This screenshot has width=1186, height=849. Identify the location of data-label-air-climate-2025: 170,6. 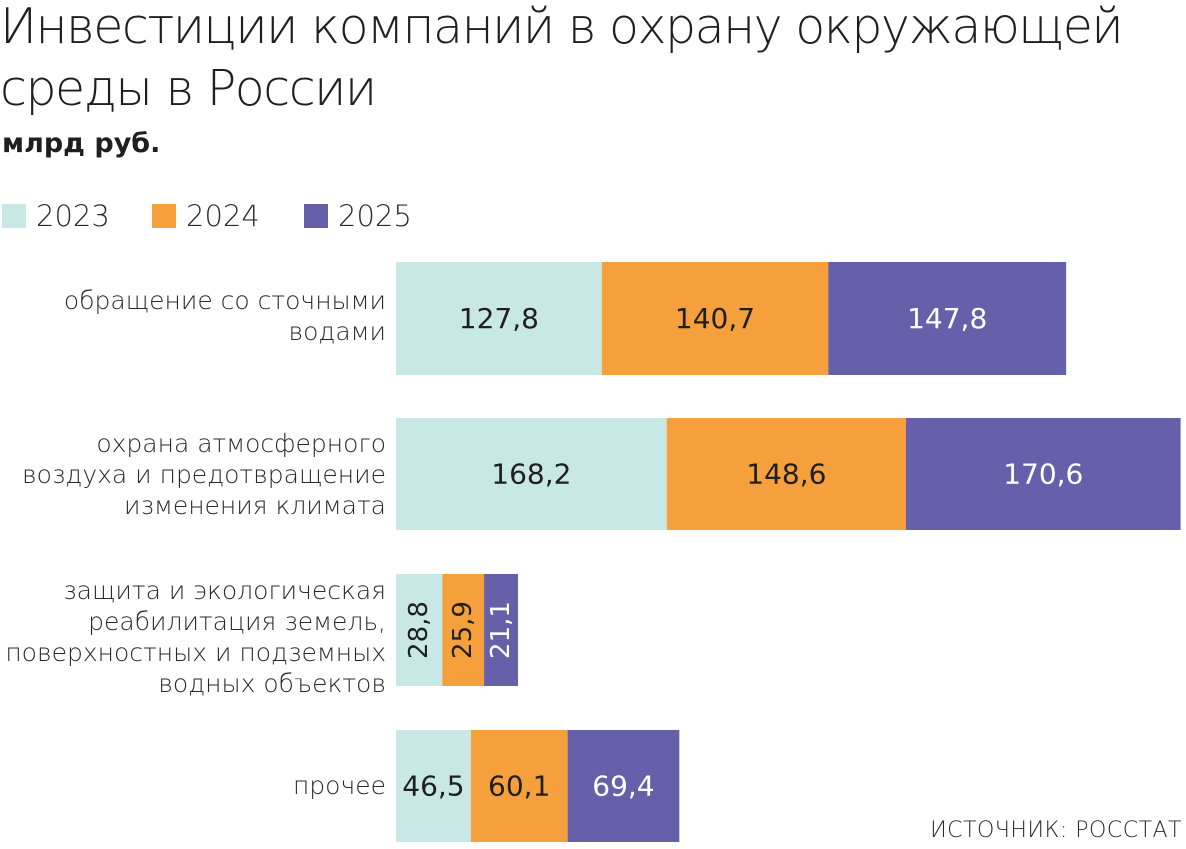
(1043, 474).